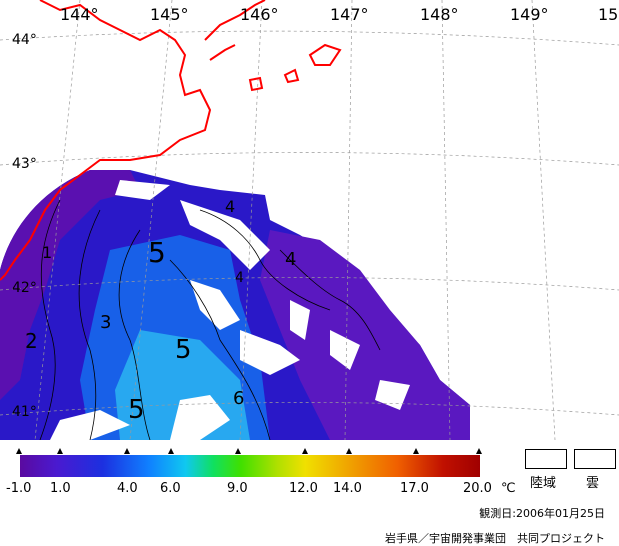 The height and width of the screenshot is (546, 619). What do you see at coordinates (127, 488) in the screenshot?
I see `scale-tick-label: 4.0` at bounding box center [127, 488].